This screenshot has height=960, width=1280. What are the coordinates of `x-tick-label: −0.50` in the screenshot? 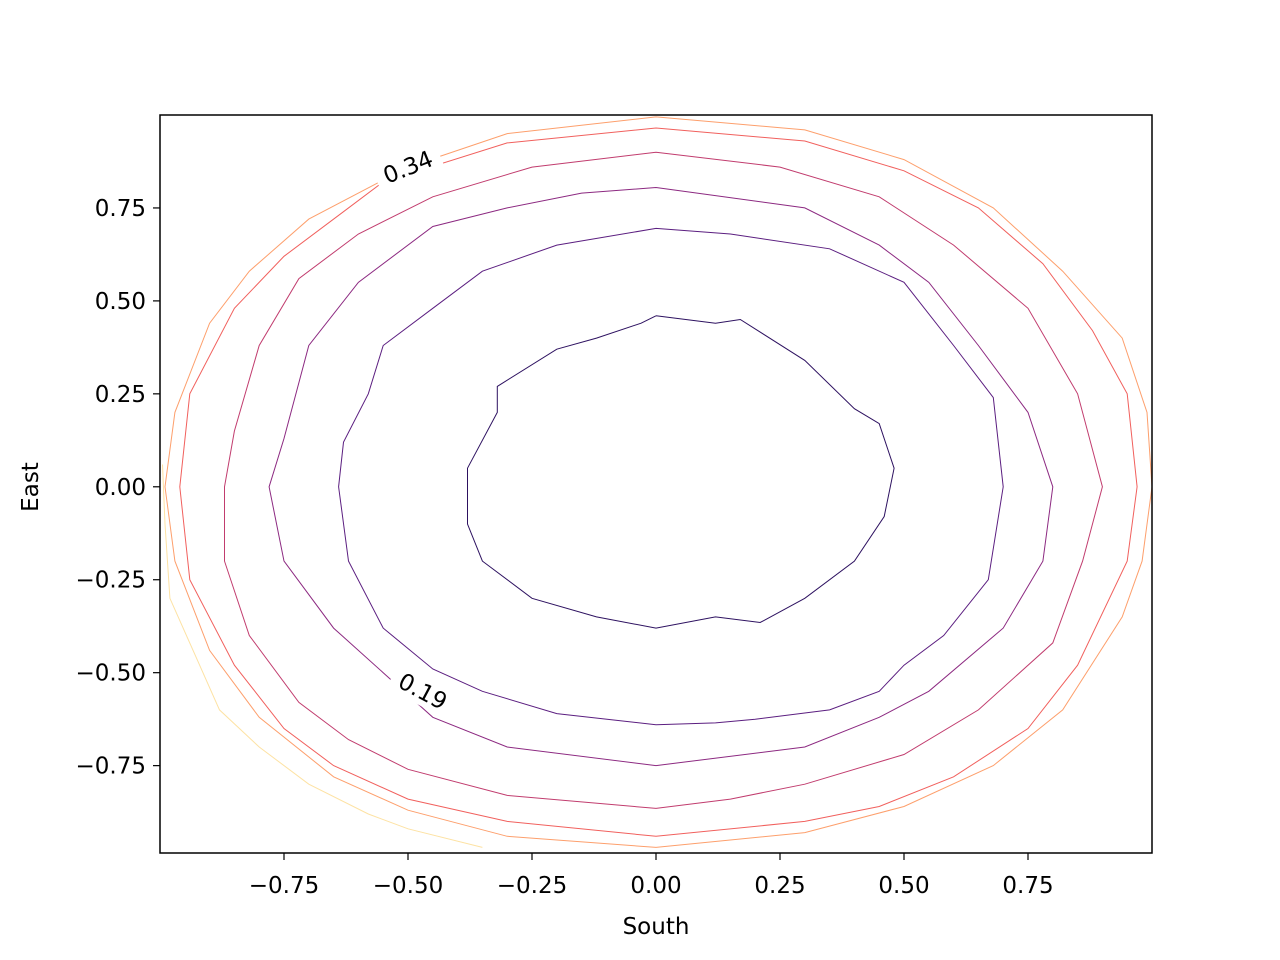 It's located at (408, 886).